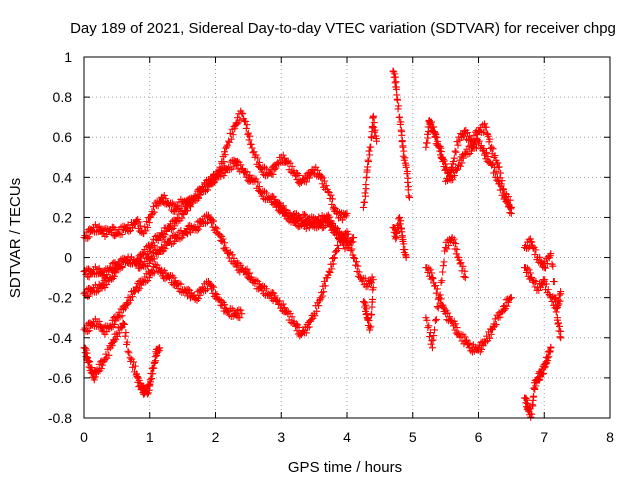  What do you see at coordinates (281, 437) in the screenshot?
I see `x-tick-label: 3` at bounding box center [281, 437].